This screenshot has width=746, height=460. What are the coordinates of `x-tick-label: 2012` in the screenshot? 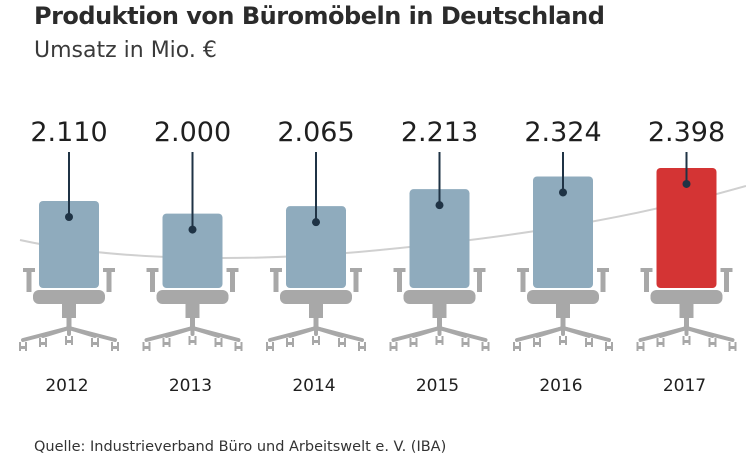 It's located at (66, 386).